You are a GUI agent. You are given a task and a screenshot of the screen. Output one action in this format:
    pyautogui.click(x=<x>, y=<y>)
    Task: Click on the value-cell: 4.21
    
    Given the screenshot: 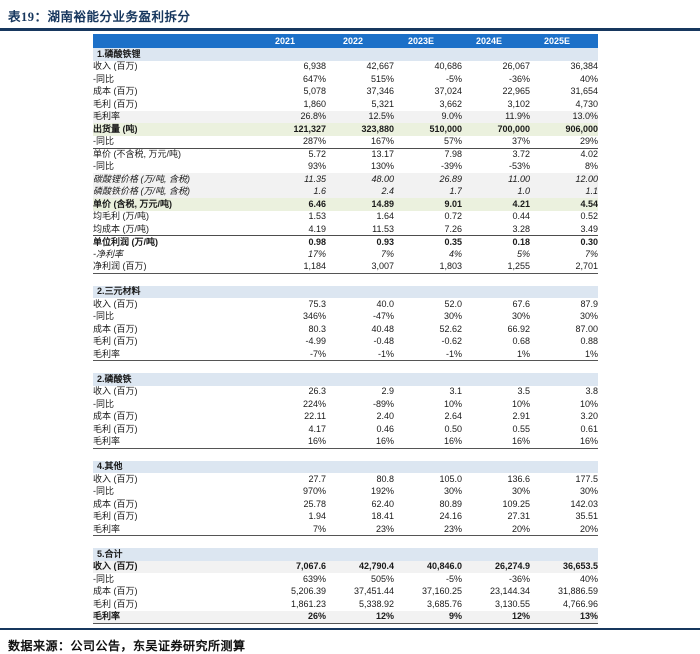 What is the action you would take?
    pyautogui.click(x=496, y=204)
    